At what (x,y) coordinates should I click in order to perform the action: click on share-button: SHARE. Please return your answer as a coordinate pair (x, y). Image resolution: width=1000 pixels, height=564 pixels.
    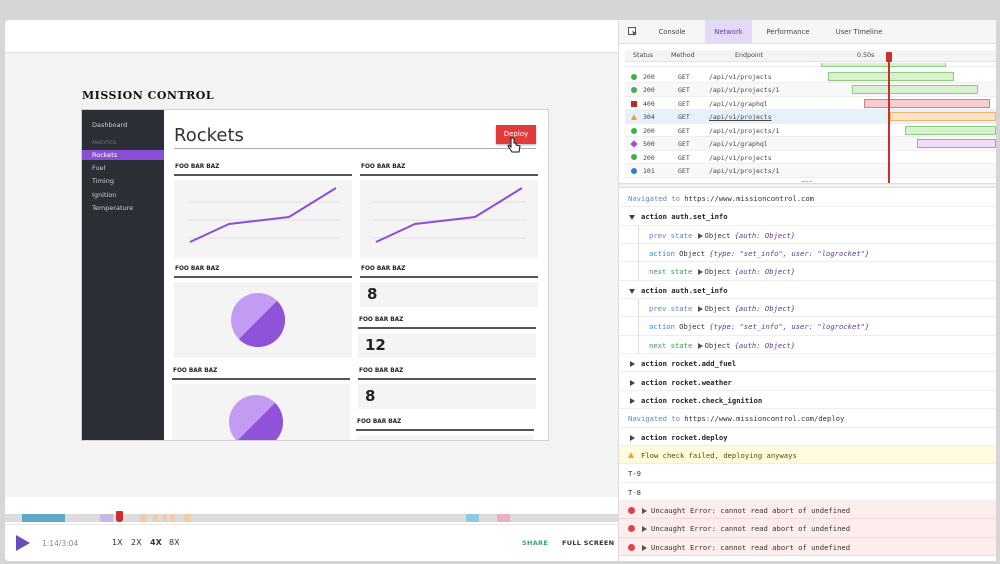
    Looking at the image, I should click on (535, 543).